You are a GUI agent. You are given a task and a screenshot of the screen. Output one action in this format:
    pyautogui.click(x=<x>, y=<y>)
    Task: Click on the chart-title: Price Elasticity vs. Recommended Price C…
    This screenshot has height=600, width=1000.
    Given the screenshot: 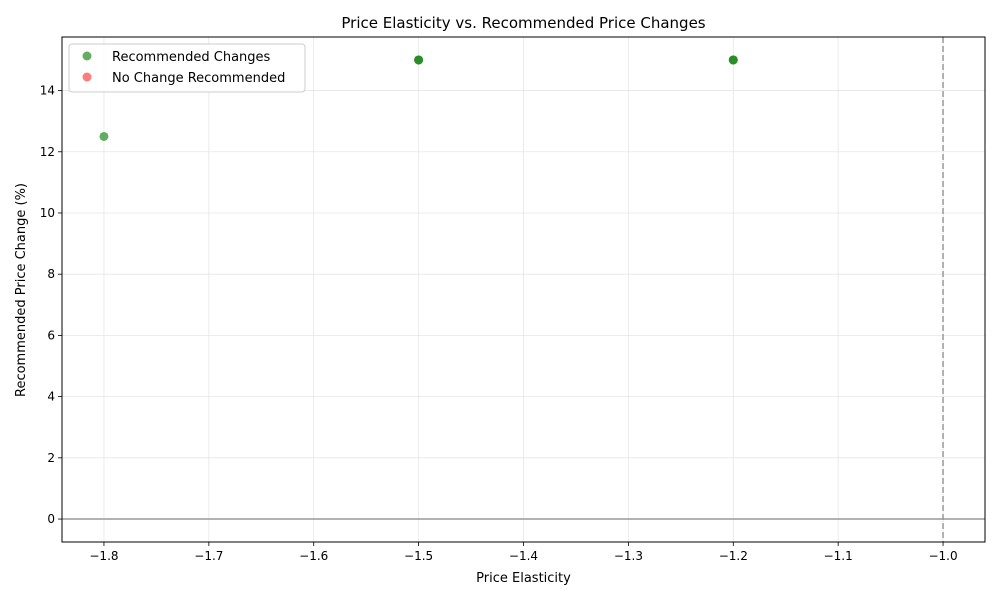 What is the action you would take?
    pyautogui.click(x=523, y=23)
    